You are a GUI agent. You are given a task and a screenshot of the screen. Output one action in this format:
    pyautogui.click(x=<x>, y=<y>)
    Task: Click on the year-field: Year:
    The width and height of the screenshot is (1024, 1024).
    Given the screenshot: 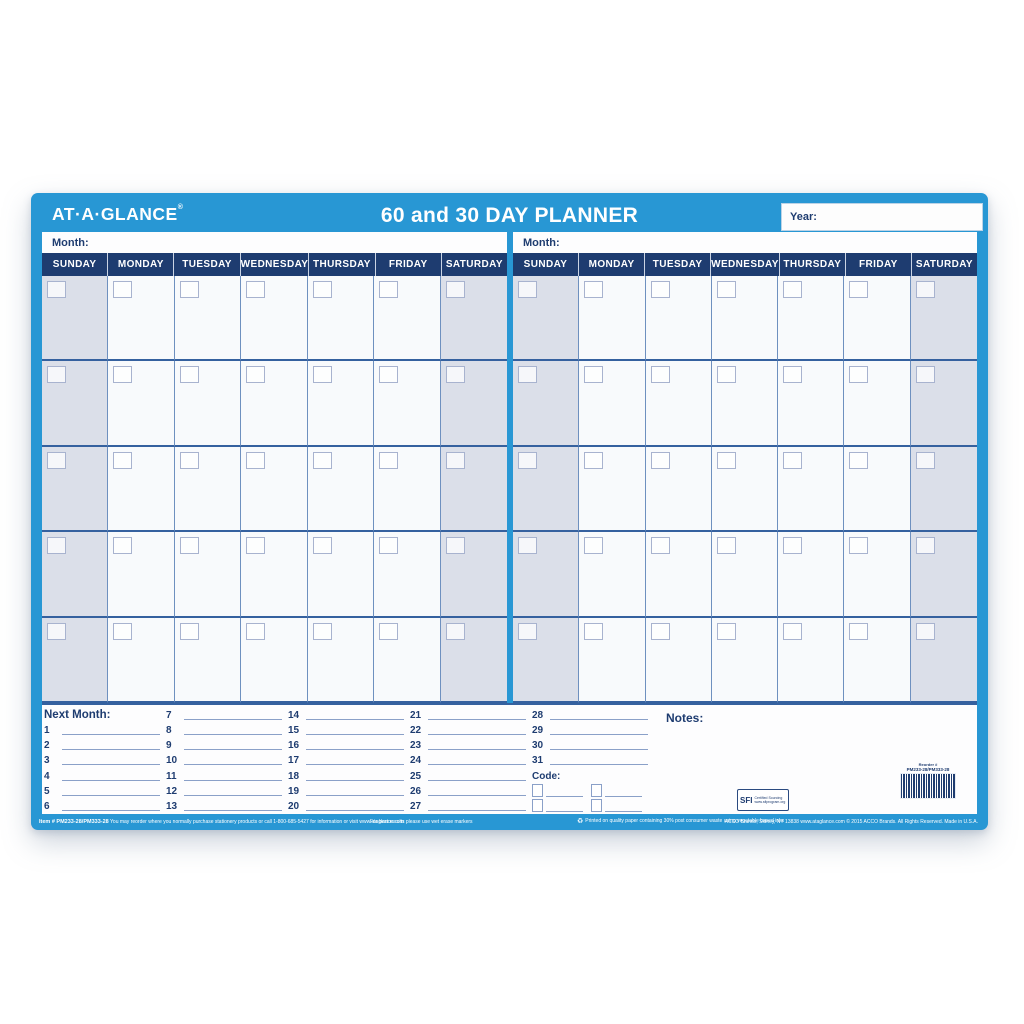 What is the action you would take?
    pyautogui.click(x=882, y=217)
    